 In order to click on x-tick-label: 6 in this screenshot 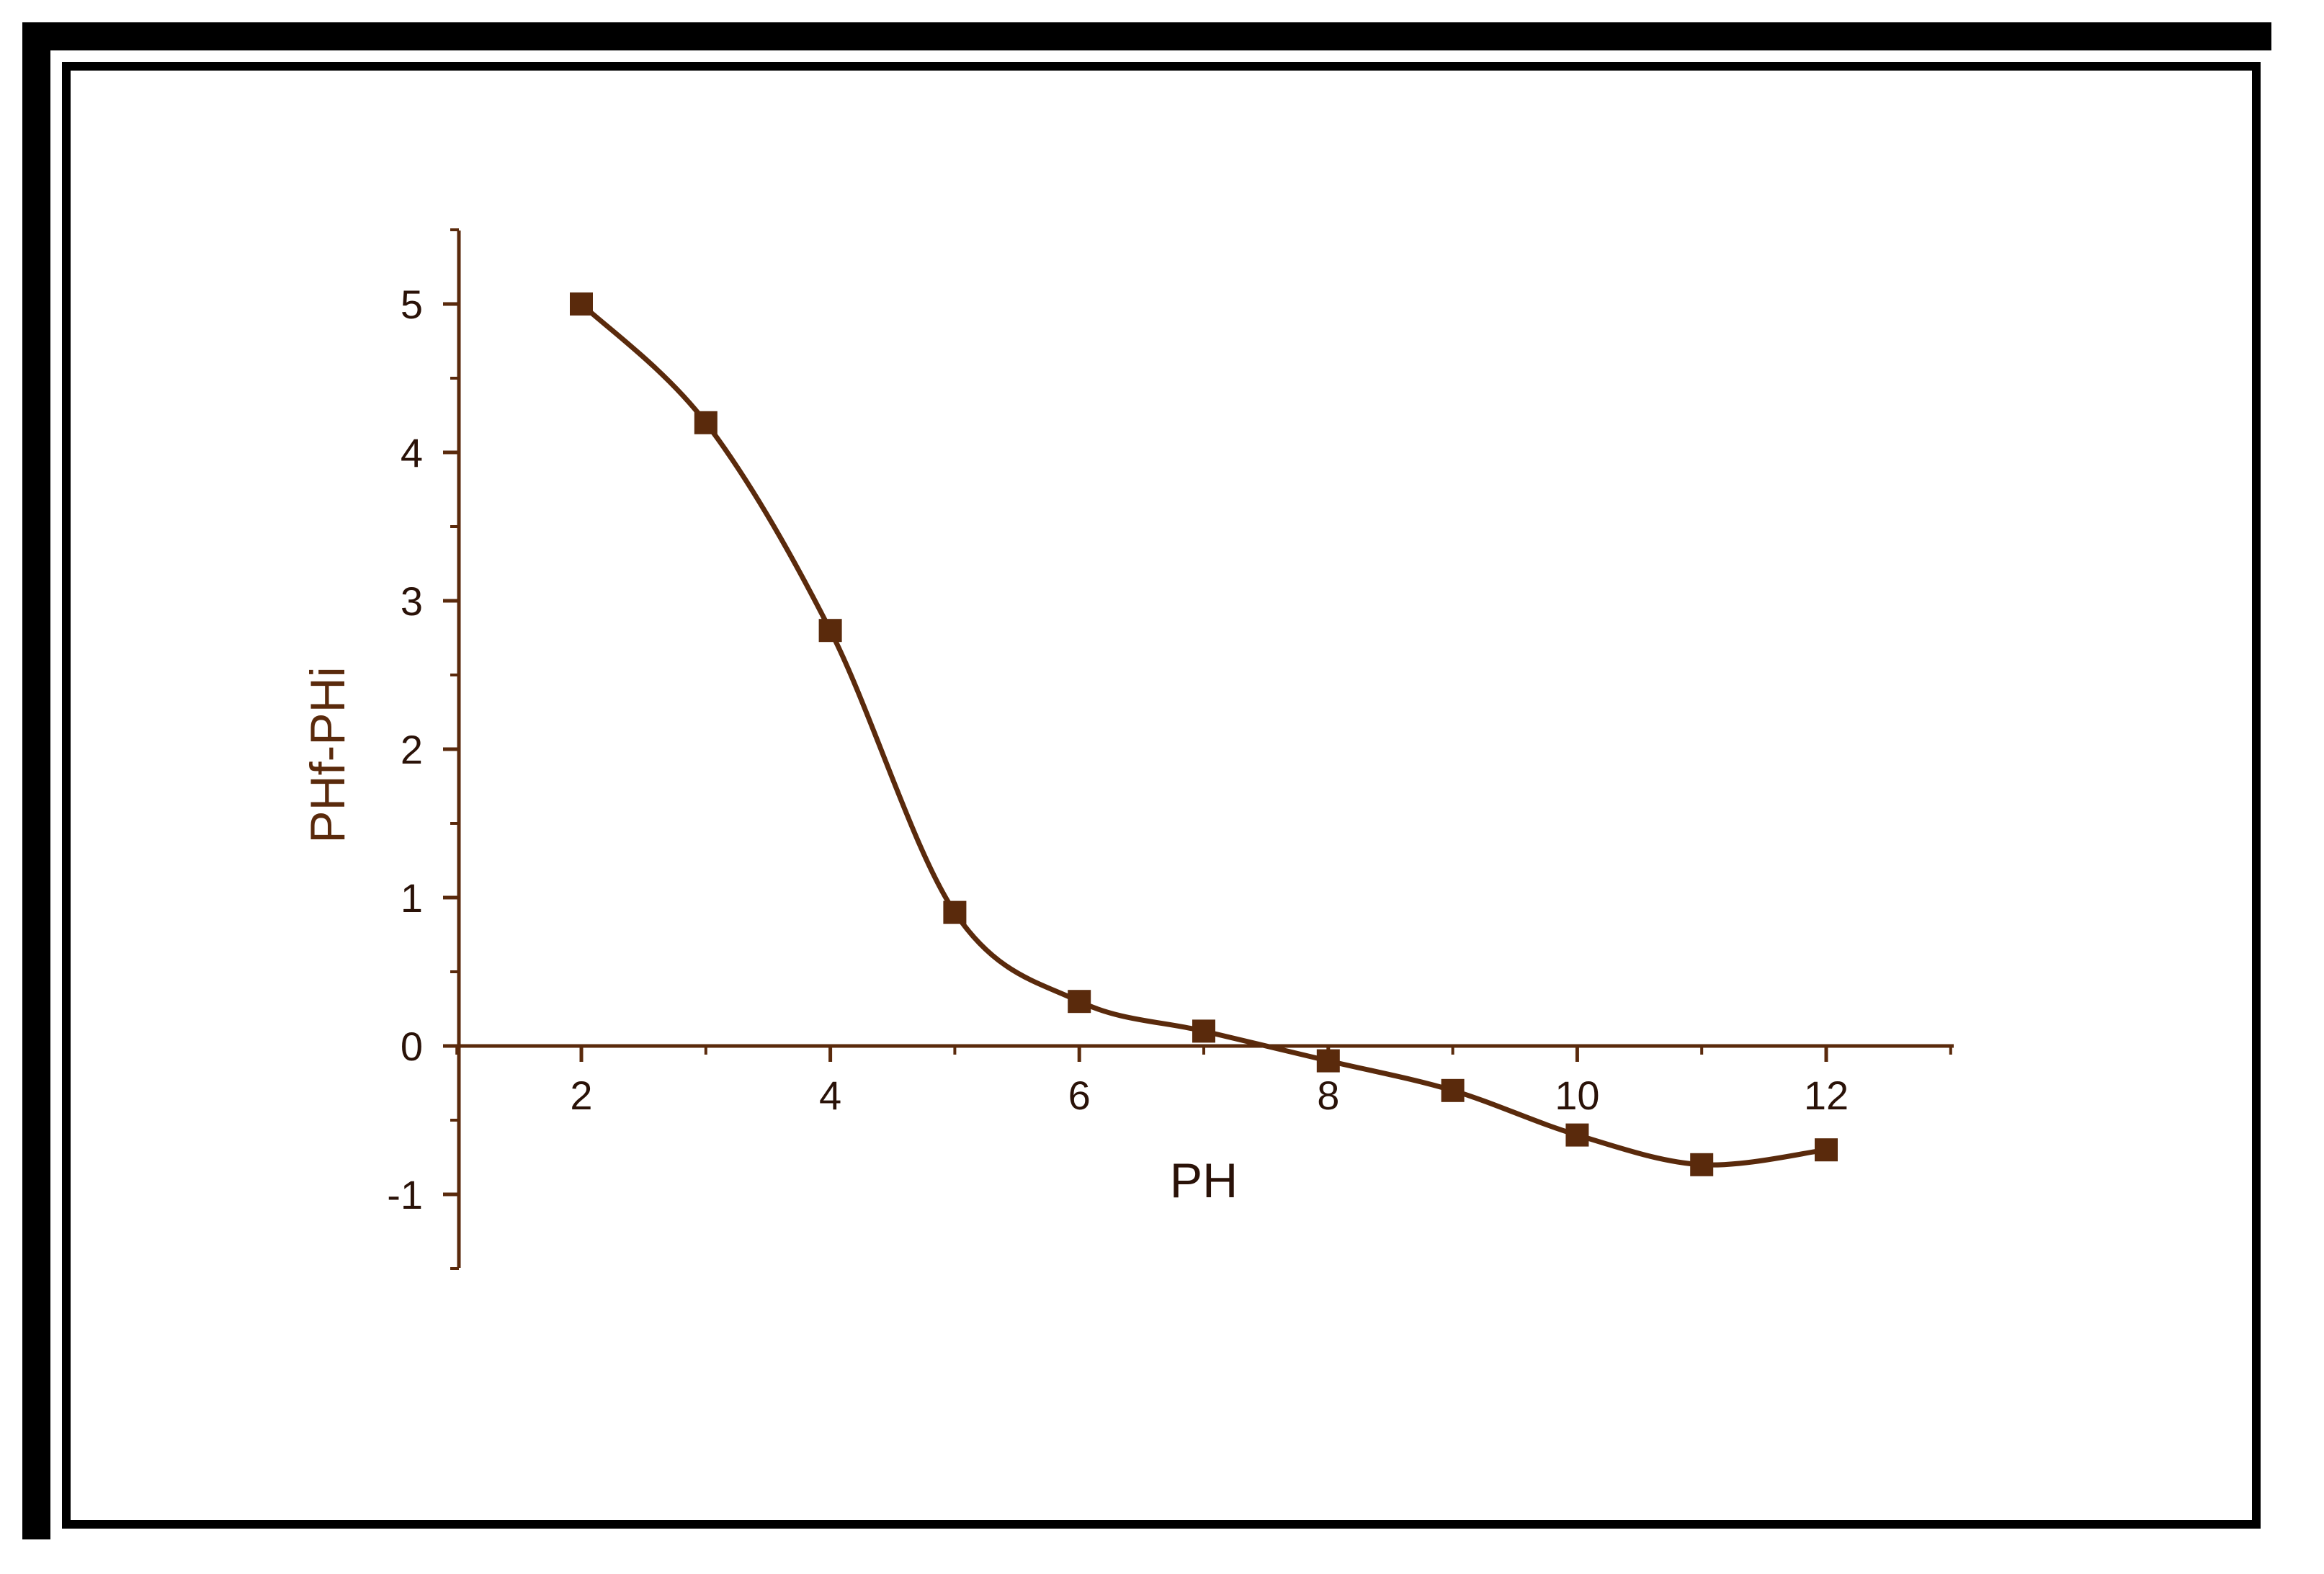, I will do `click(1079, 1095)`.